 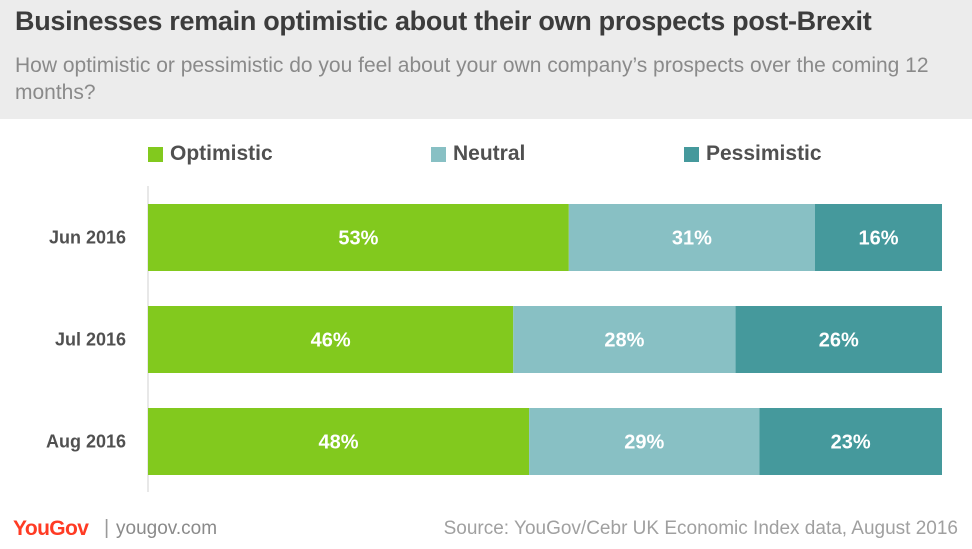 I want to click on data-label: 29%, so click(x=644, y=443).